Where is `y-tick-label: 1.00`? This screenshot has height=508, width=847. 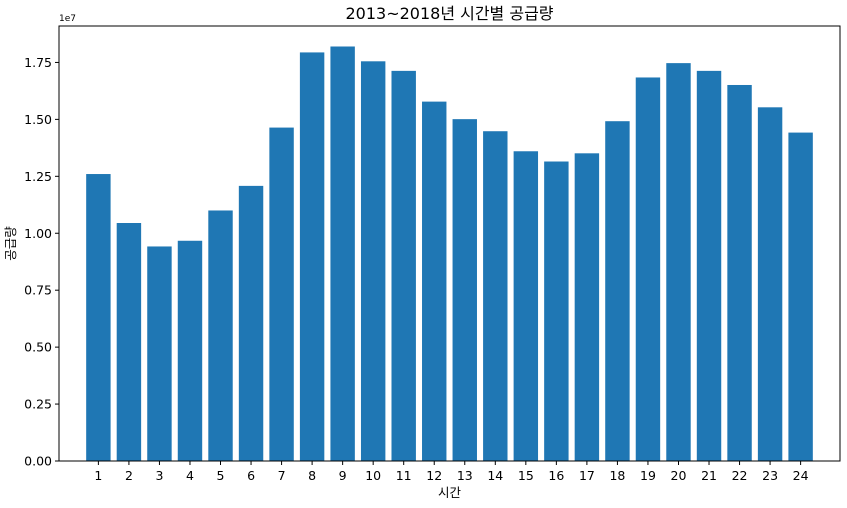 y-tick-label: 1.00 is located at coordinates (38, 233).